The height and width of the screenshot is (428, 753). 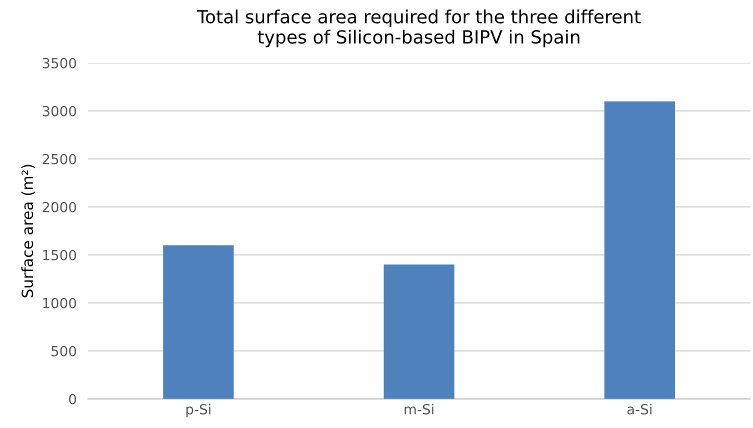 What do you see at coordinates (198, 411) in the screenshot?
I see `x-tick-label: p-Si` at bounding box center [198, 411].